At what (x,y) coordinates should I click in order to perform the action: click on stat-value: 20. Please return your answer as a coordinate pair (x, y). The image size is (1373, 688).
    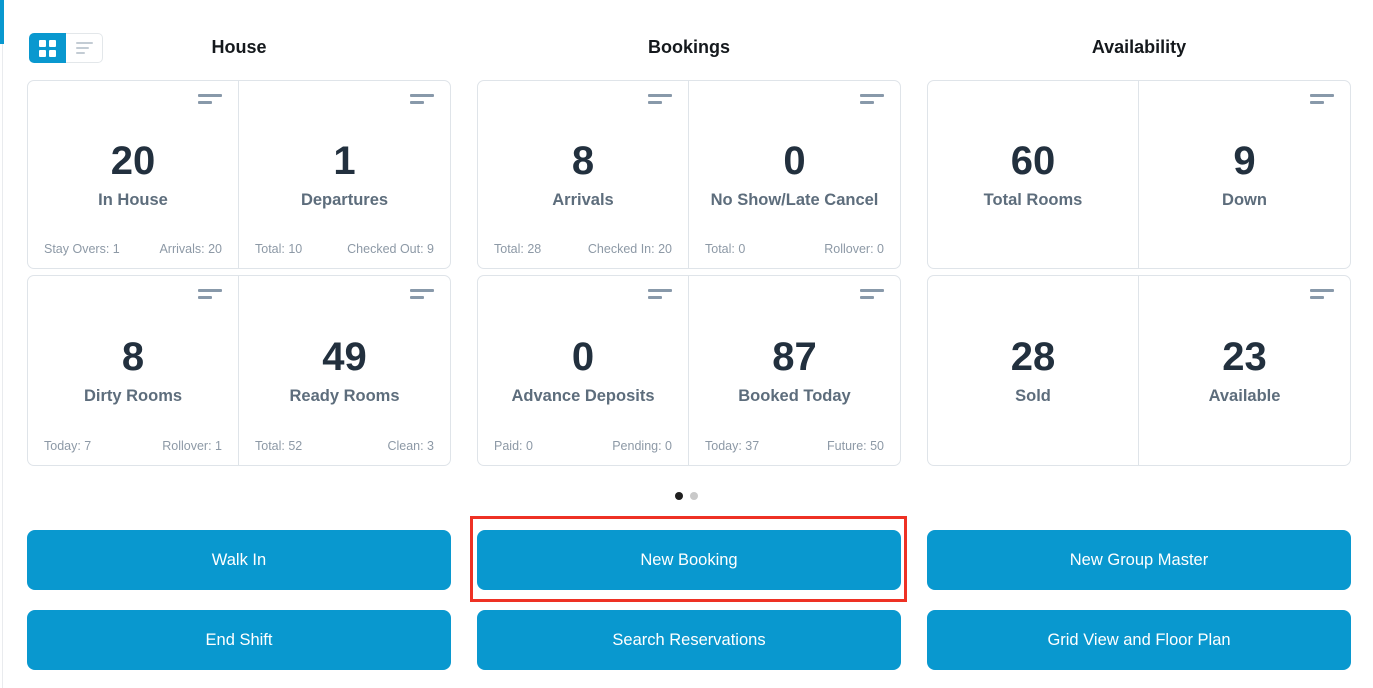
    Looking at the image, I should click on (133, 161).